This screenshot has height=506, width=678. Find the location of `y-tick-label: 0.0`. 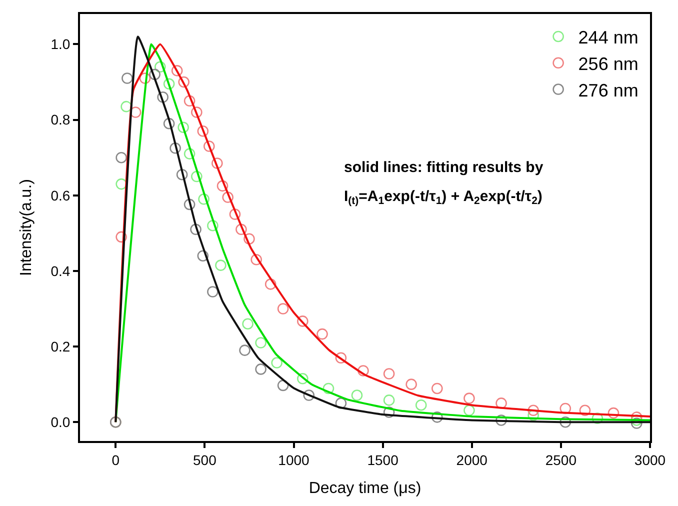

y-tick-label: 0.0 is located at coordinates (60, 422).